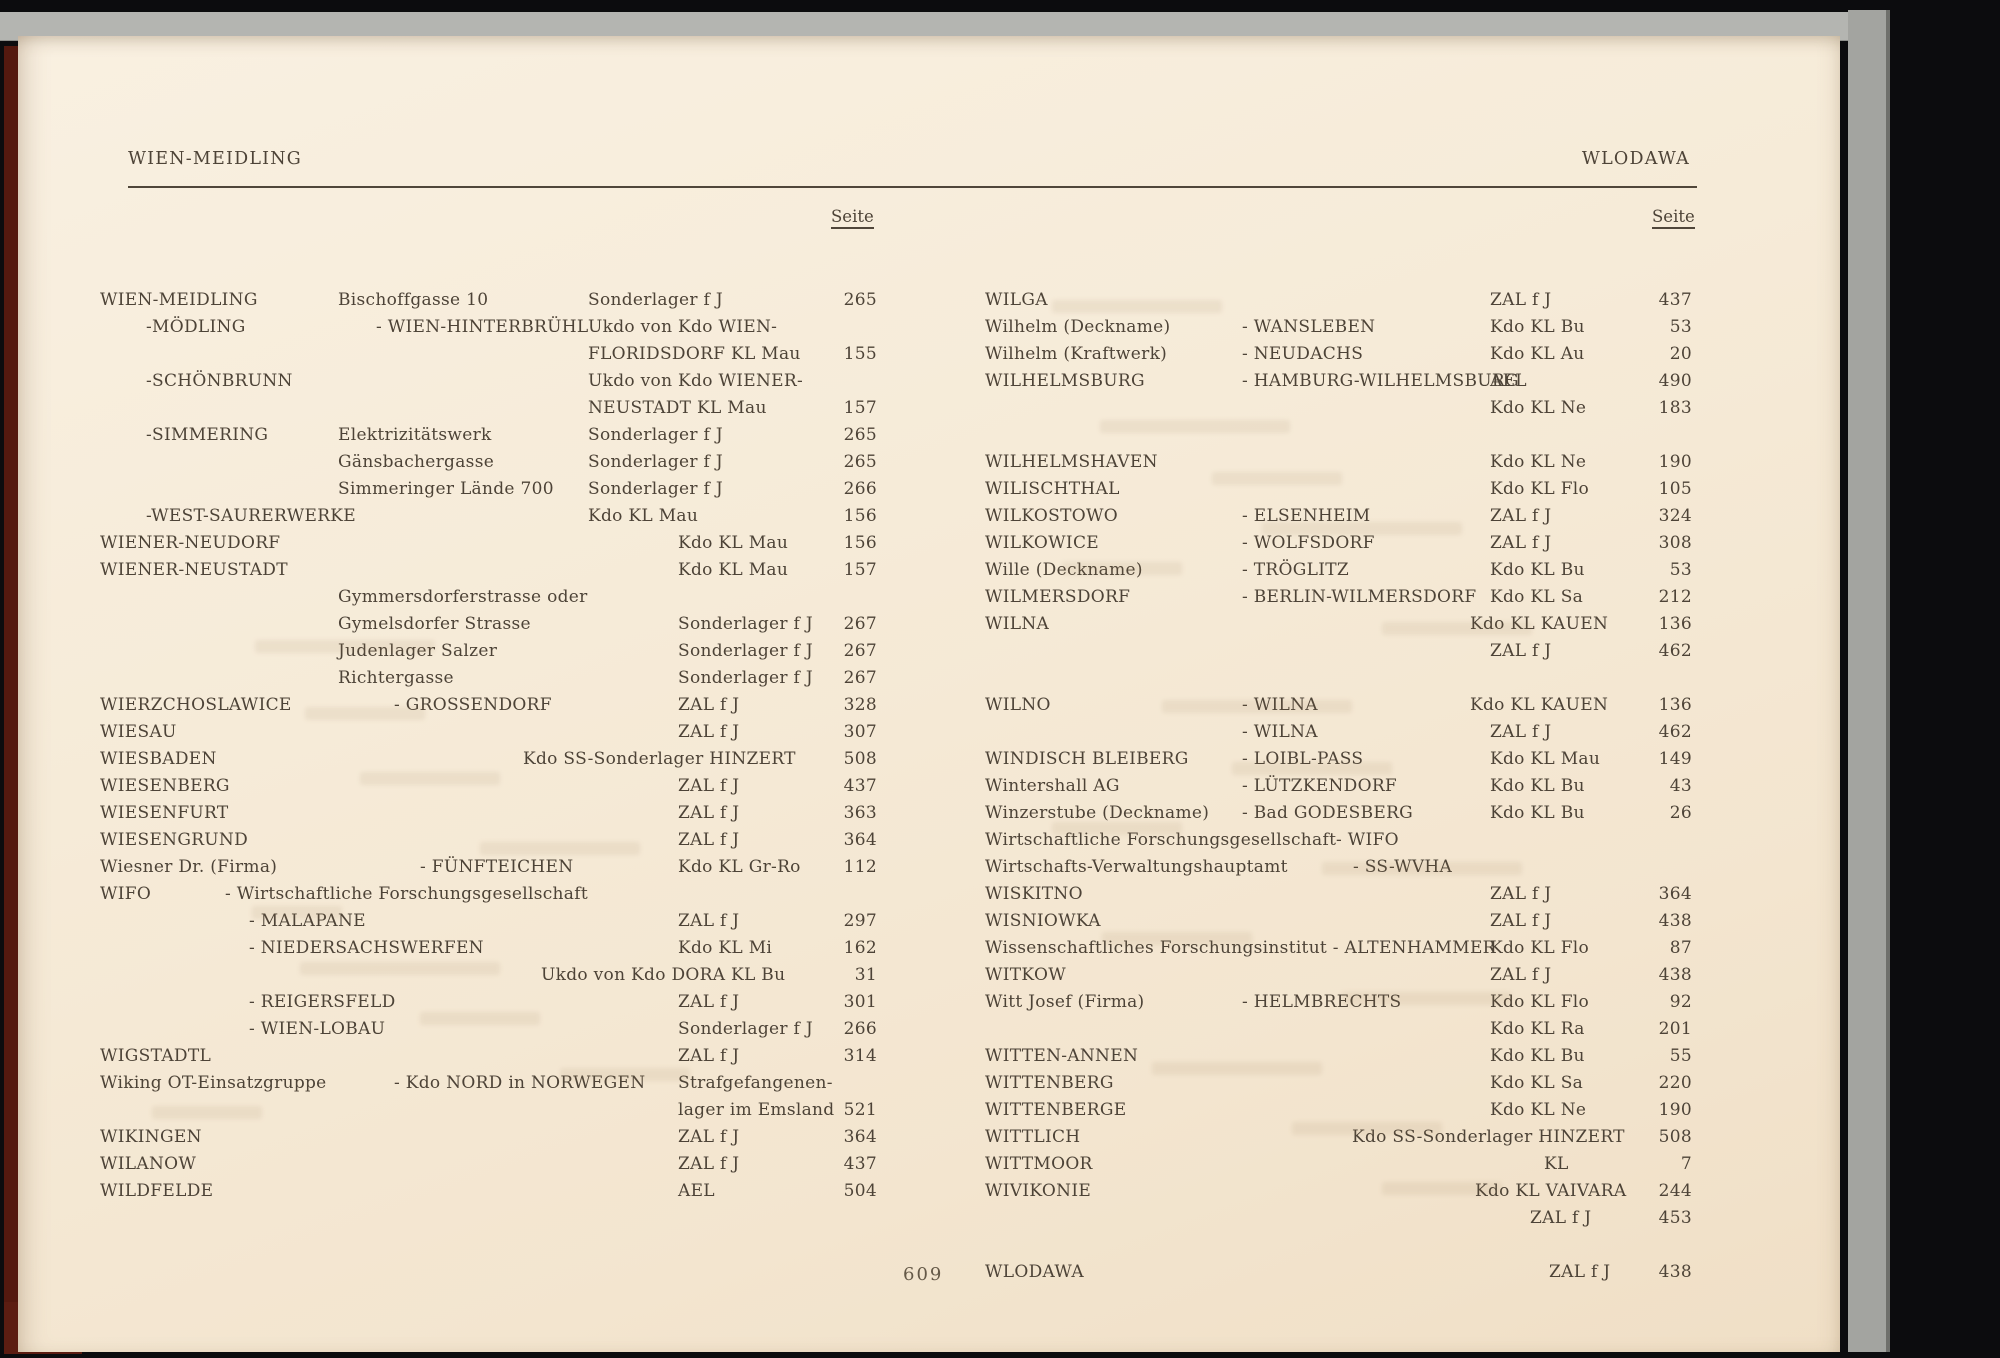 Image resolution: width=2000 pixels, height=1358 pixels. I want to click on page-ref: 267, so click(860, 651).